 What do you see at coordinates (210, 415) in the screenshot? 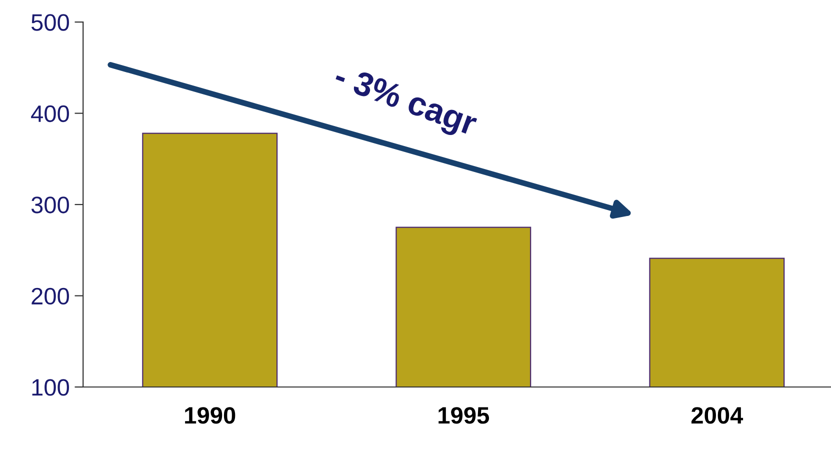
I see `x-tick-label: 1990` at bounding box center [210, 415].